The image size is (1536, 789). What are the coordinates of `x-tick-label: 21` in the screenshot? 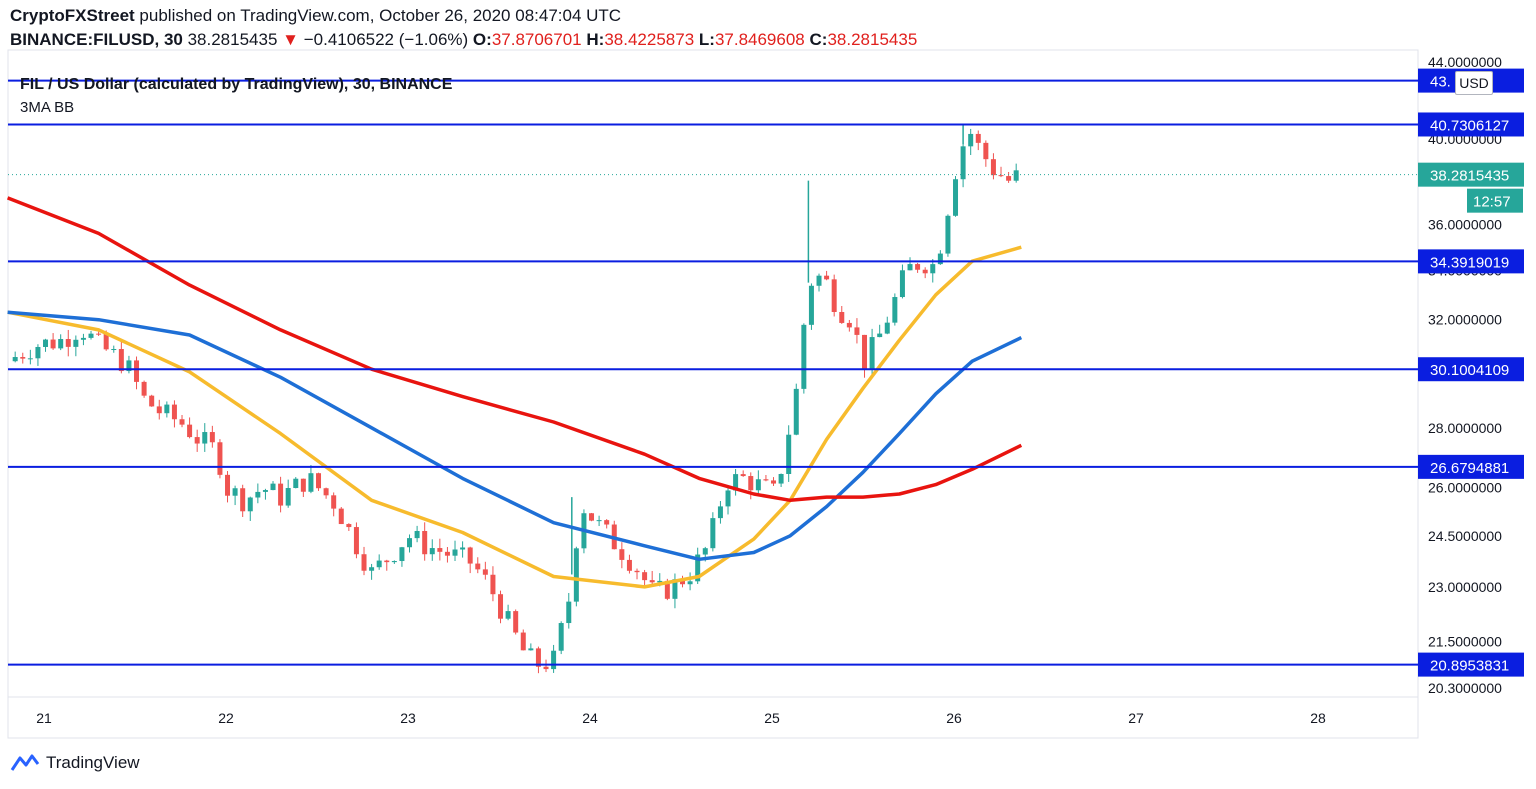 It's located at (44, 718).